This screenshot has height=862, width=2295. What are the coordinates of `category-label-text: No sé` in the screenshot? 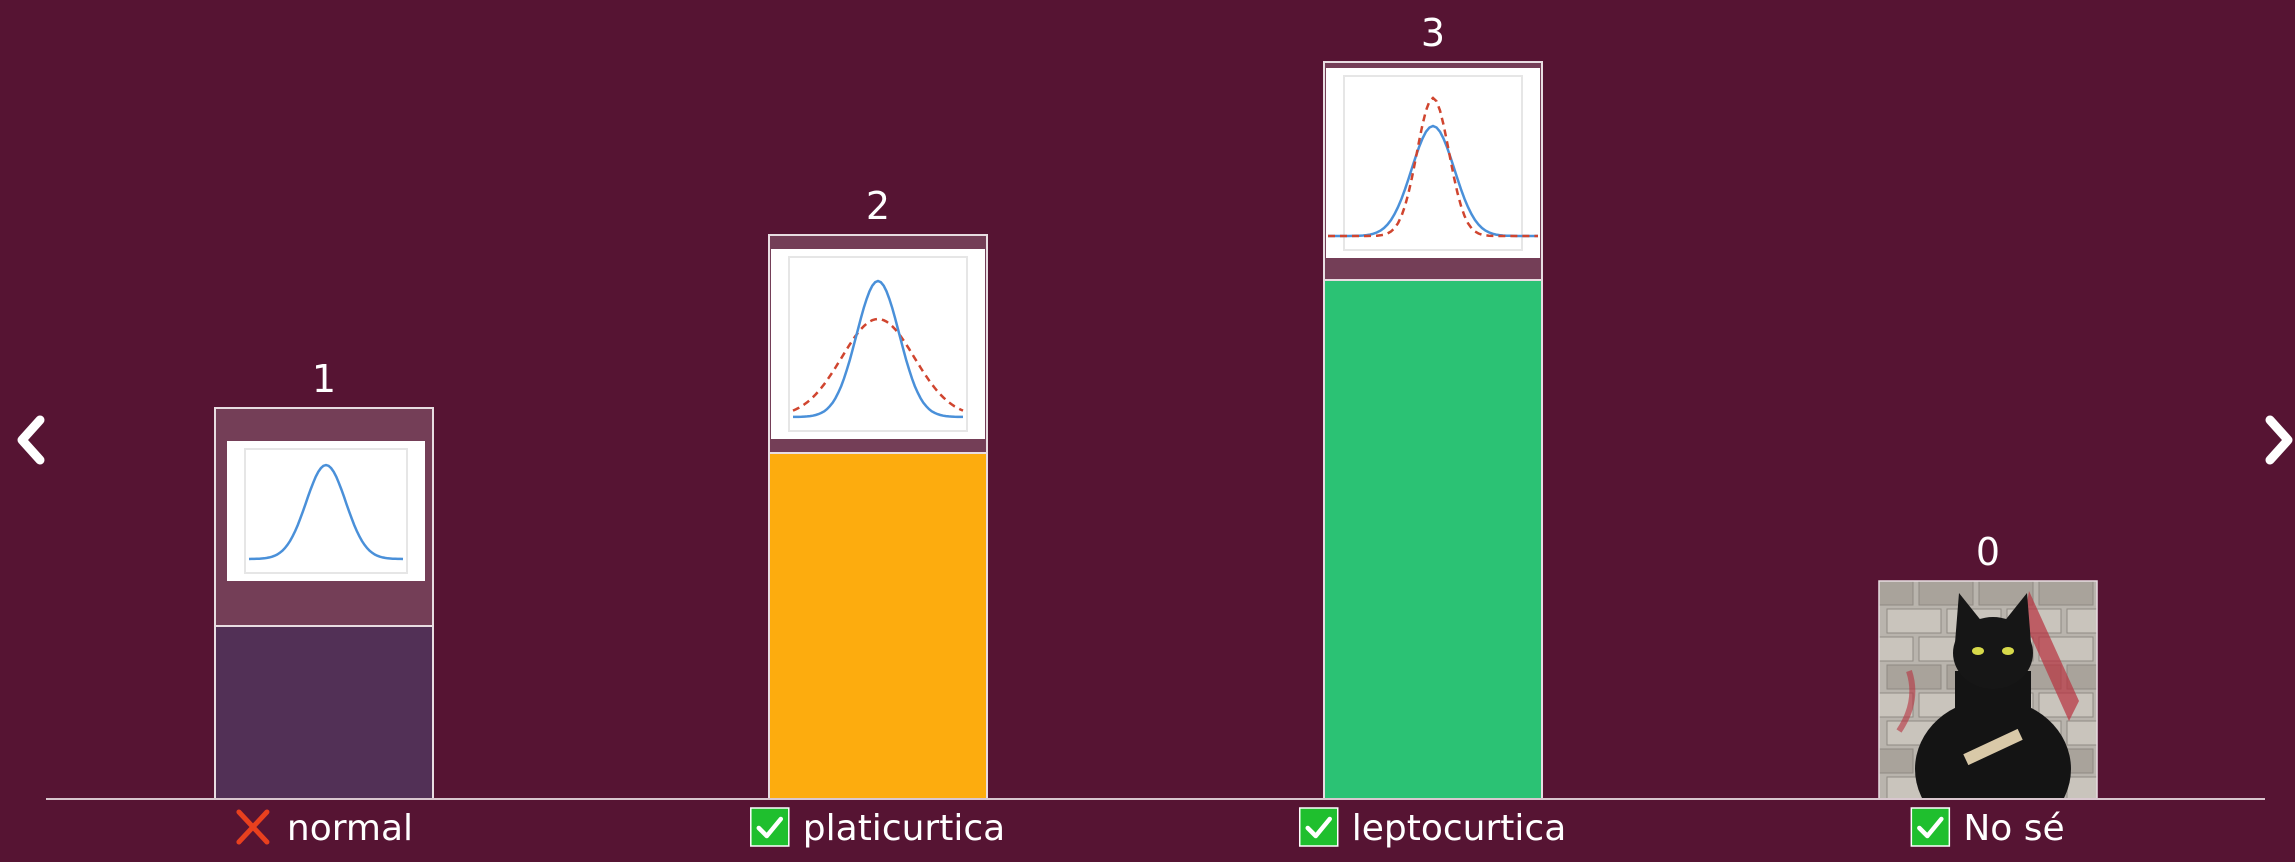 It's located at (2013, 828).